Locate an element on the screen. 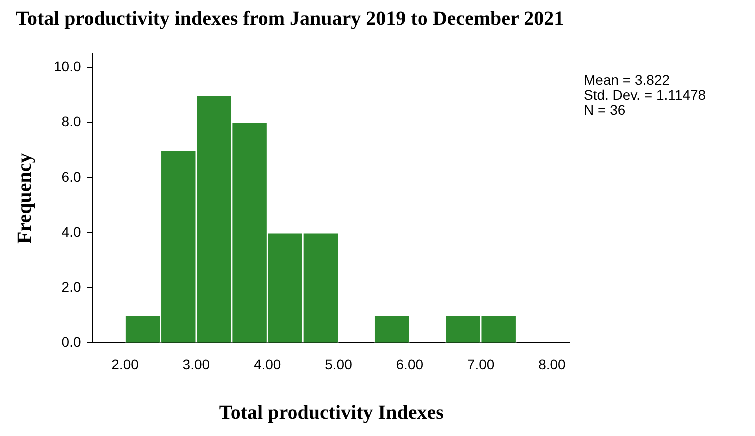  text: Std. Dev. = 1.11478 is located at coordinates (645, 94).